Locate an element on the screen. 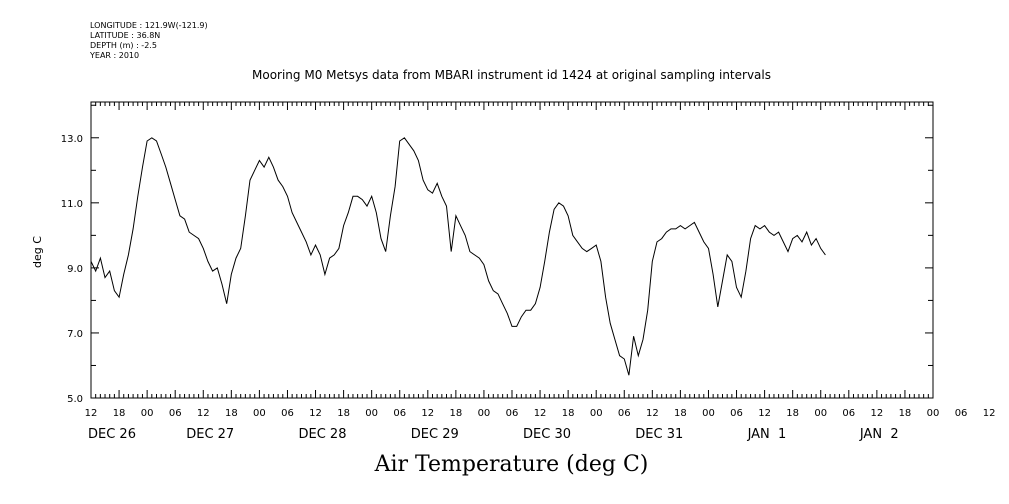  y-axis-label: deg C is located at coordinates (37, 252).